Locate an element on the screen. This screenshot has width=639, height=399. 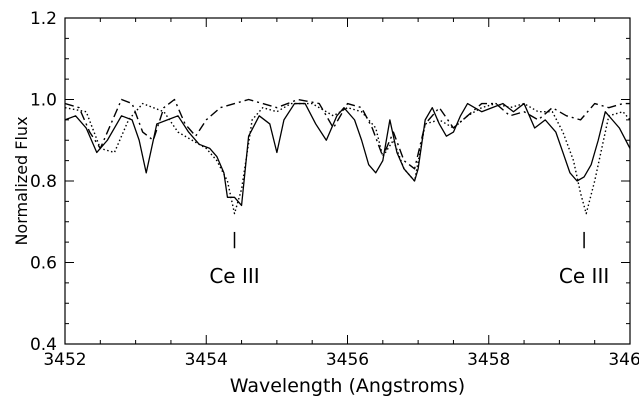
annotations: Ce III Ce III is located at coordinates (409, 259).